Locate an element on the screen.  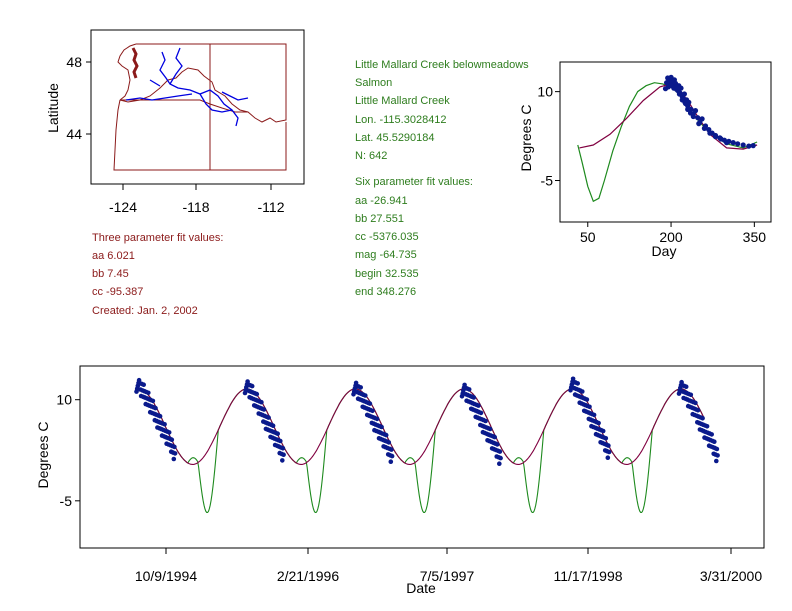
doy-ylabel: Degrees C is located at coordinates (526, 138).